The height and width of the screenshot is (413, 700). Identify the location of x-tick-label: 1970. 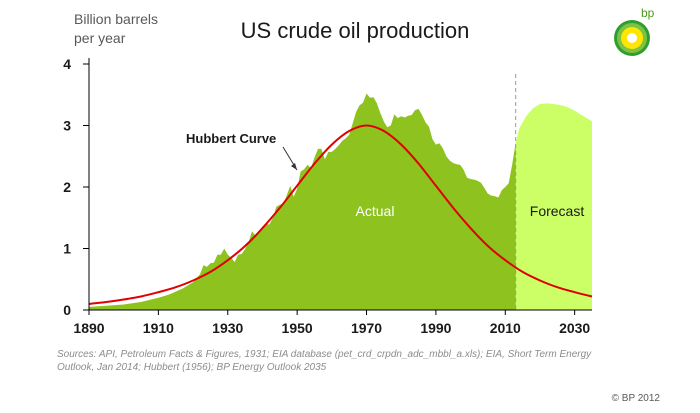
(366, 328).